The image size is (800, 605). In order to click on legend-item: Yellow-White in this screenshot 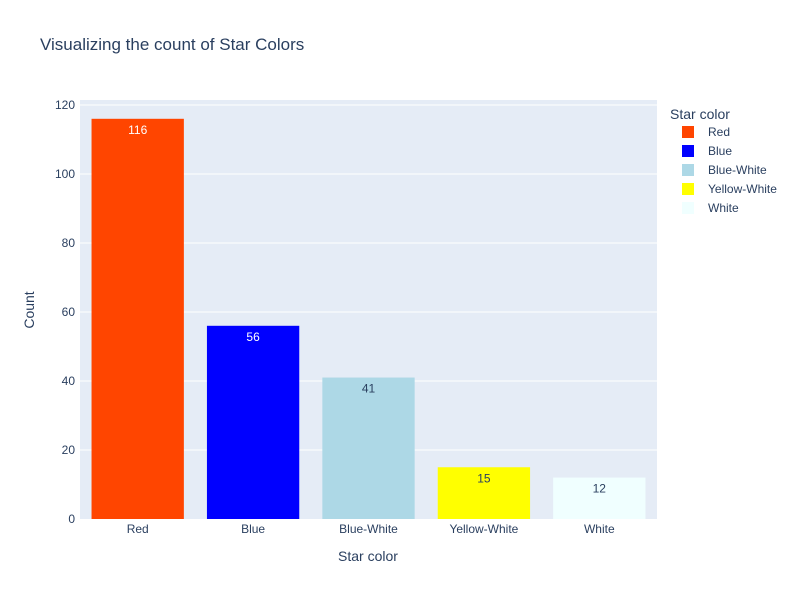, I will do `click(729, 189)`.